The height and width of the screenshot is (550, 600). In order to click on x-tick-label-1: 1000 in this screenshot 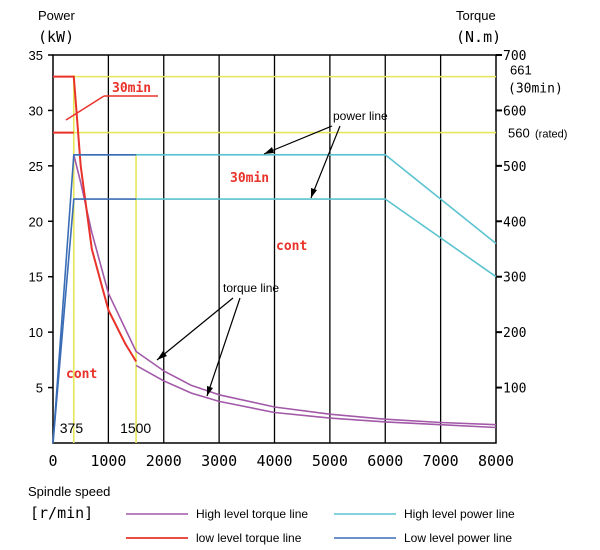, I will do `click(108, 461)`.